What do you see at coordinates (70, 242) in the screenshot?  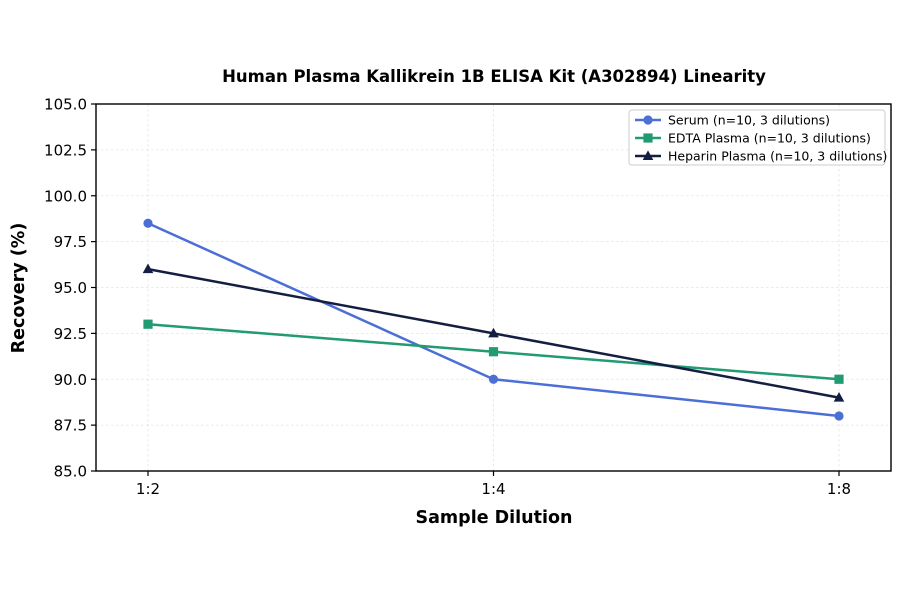 I see `y-tick-label: 97.5` at bounding box center [70, 242].